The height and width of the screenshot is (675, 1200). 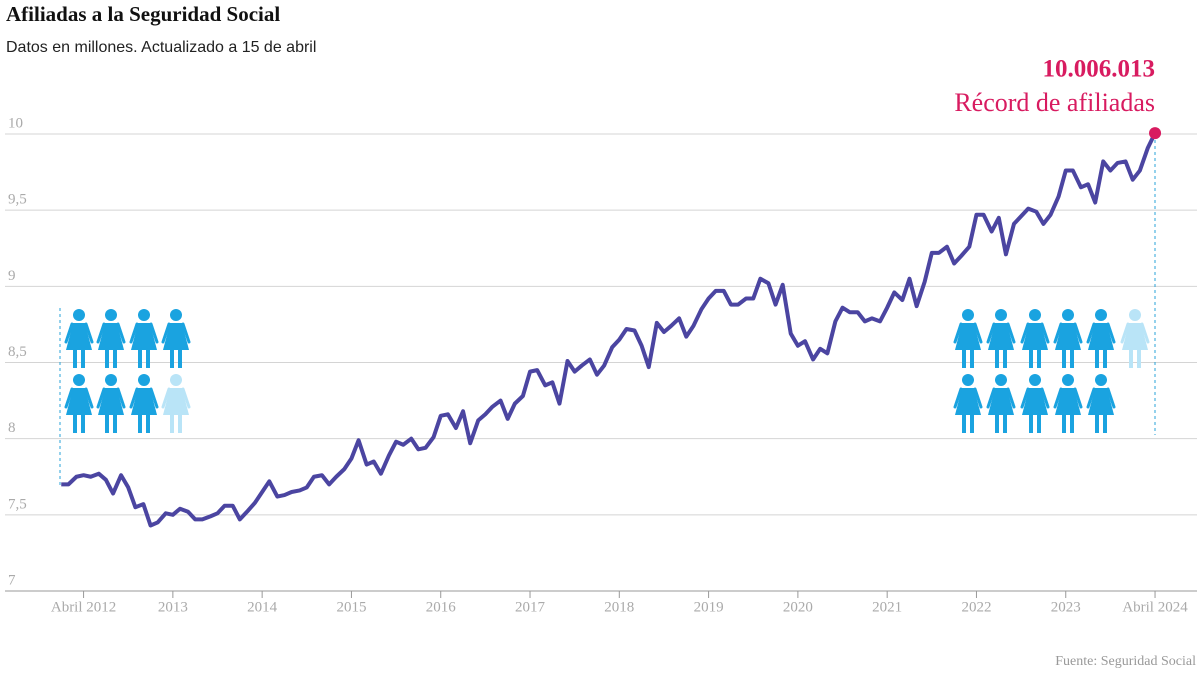 I want to click on x-tick-label: 2013, so click(x=173, y=607).